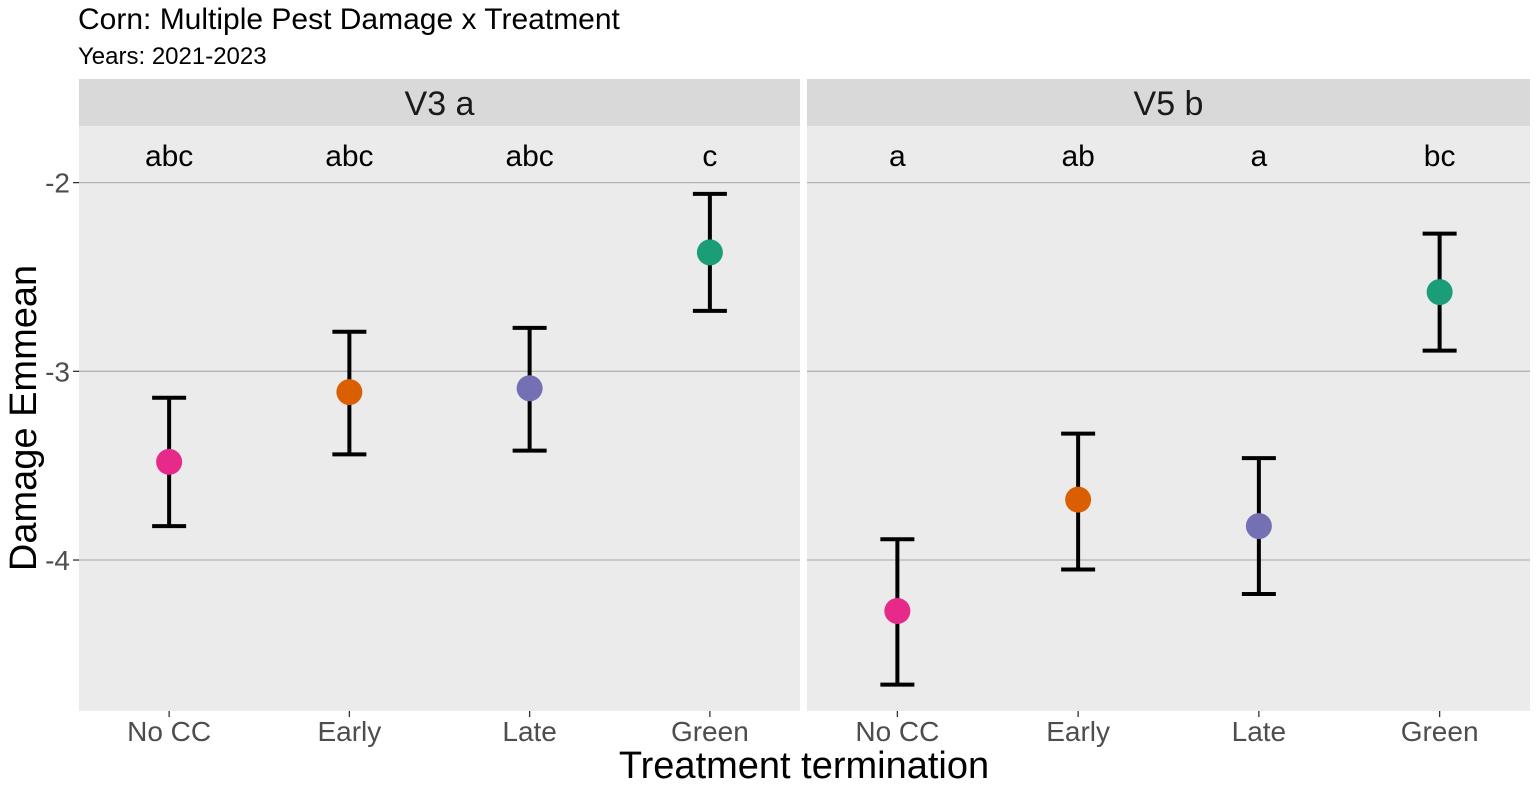  I want to click on significance-letter: bc, so click(1440, 156).